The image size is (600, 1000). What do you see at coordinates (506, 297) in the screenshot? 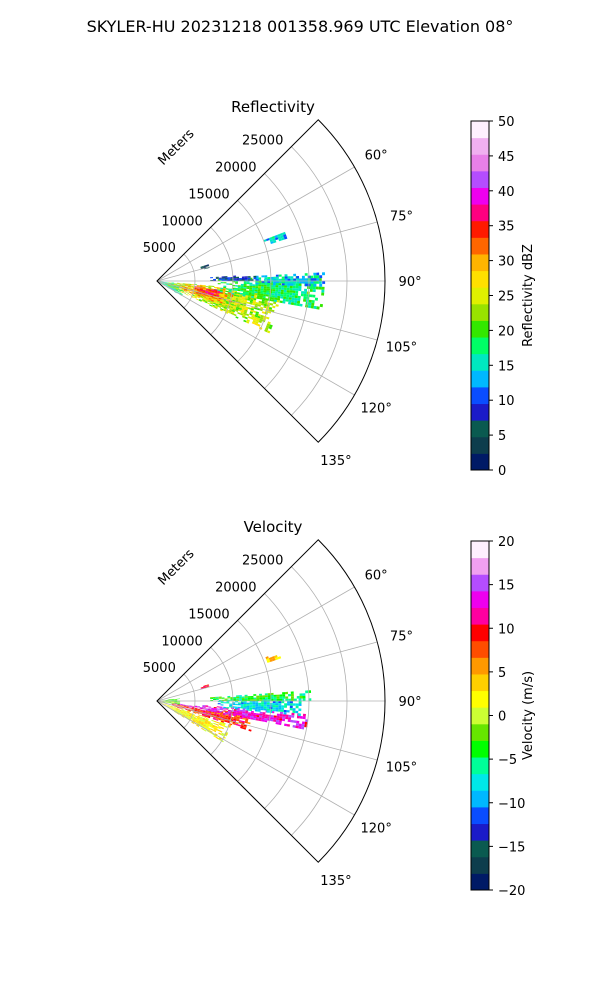
I see `colorbar-tick-label: 25` at bounding box center [506, 297].